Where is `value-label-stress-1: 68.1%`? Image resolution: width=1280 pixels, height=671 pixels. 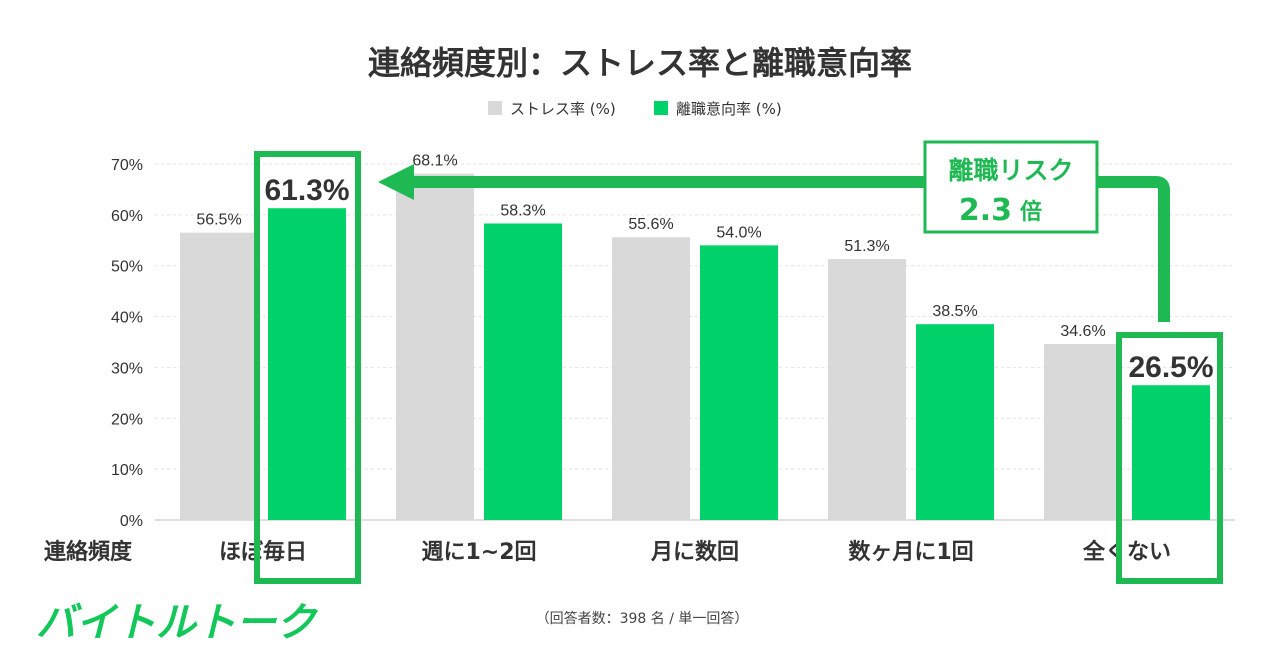
value-label-stress-1: 68.1% is located at coordinates (434, 161).